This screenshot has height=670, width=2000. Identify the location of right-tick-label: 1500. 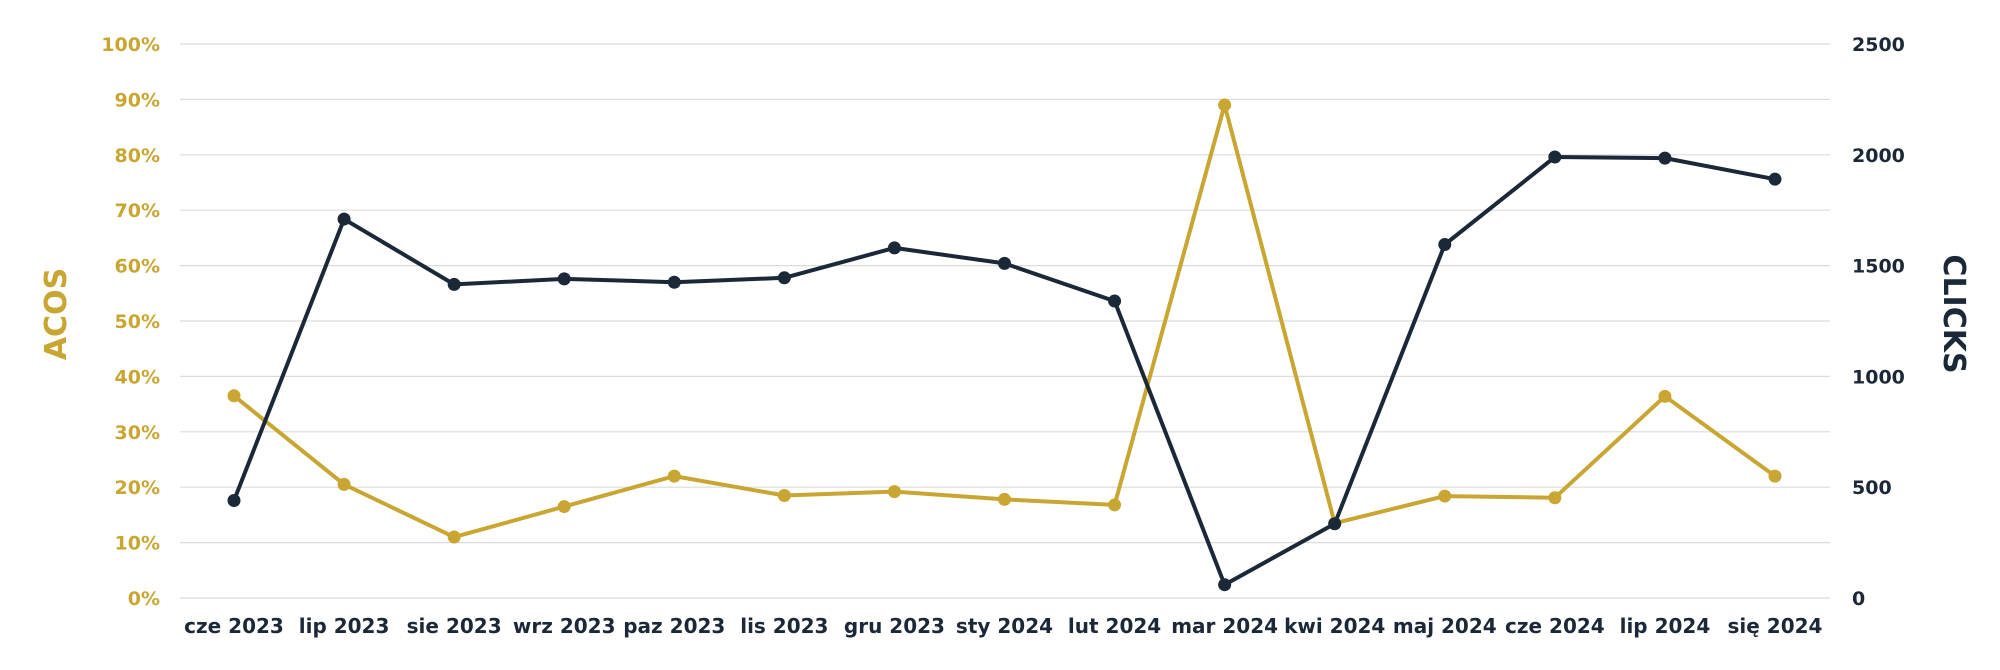
(1878, 267).